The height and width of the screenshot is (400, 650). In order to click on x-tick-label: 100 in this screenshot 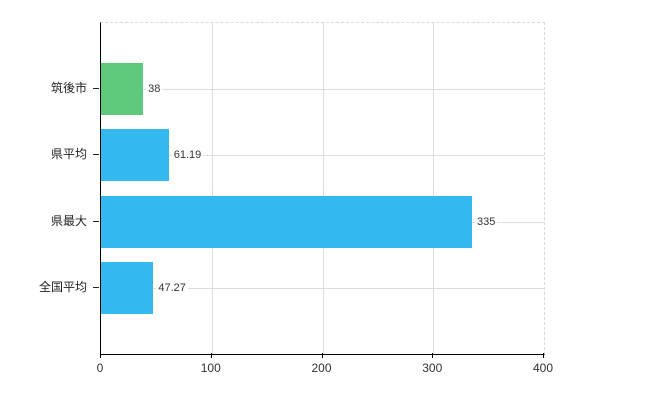, I will do `click(210, 368)`.